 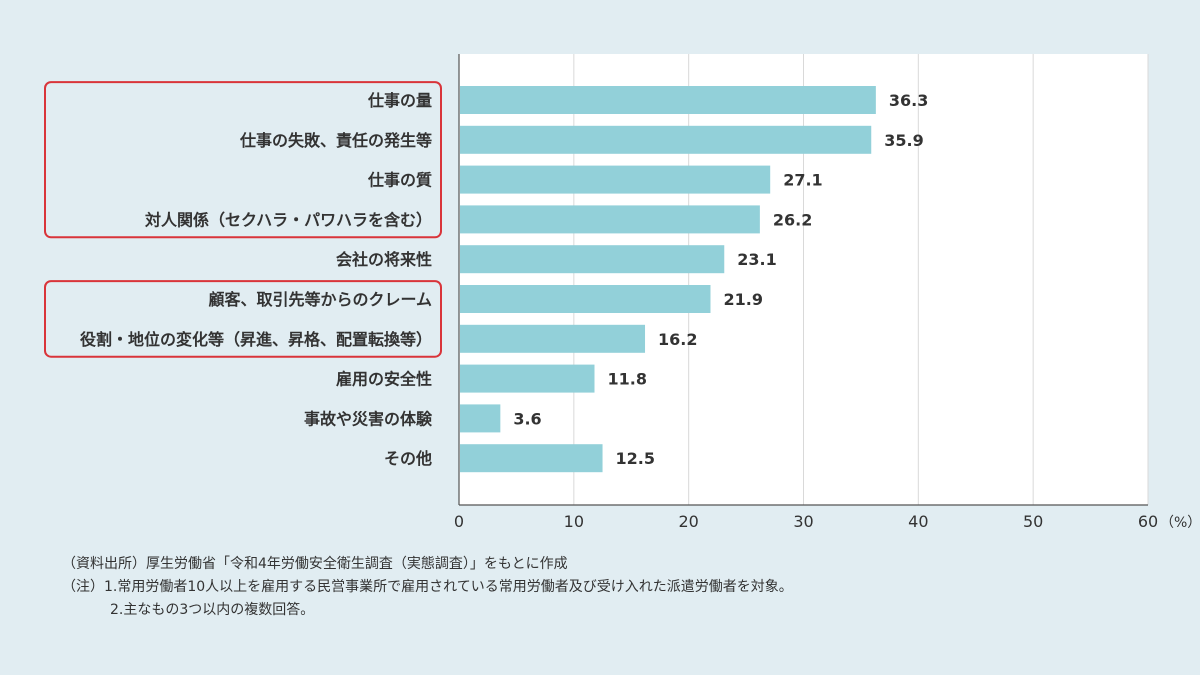 I want to click on category-label: 事故や災害の体験, so click(x=368, y=418).